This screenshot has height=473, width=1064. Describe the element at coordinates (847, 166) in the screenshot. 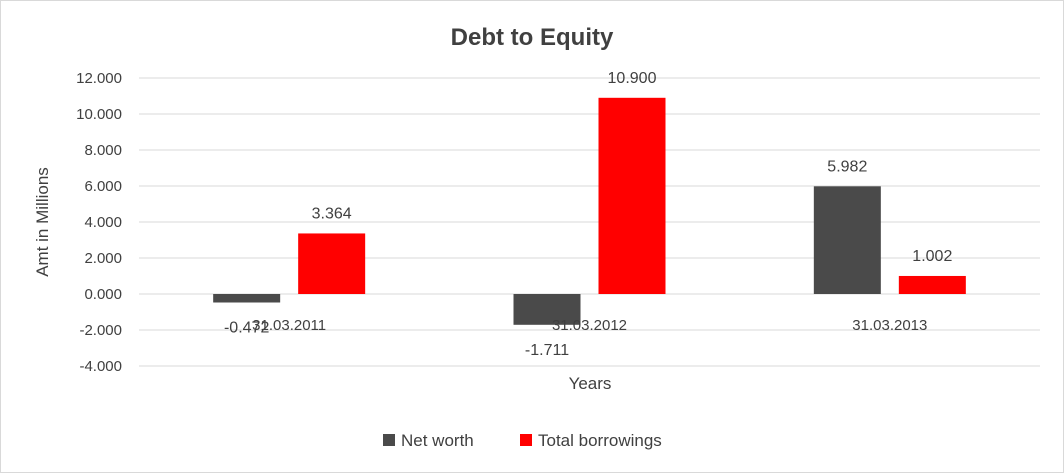

I see `data-label: 5.982` at that location.